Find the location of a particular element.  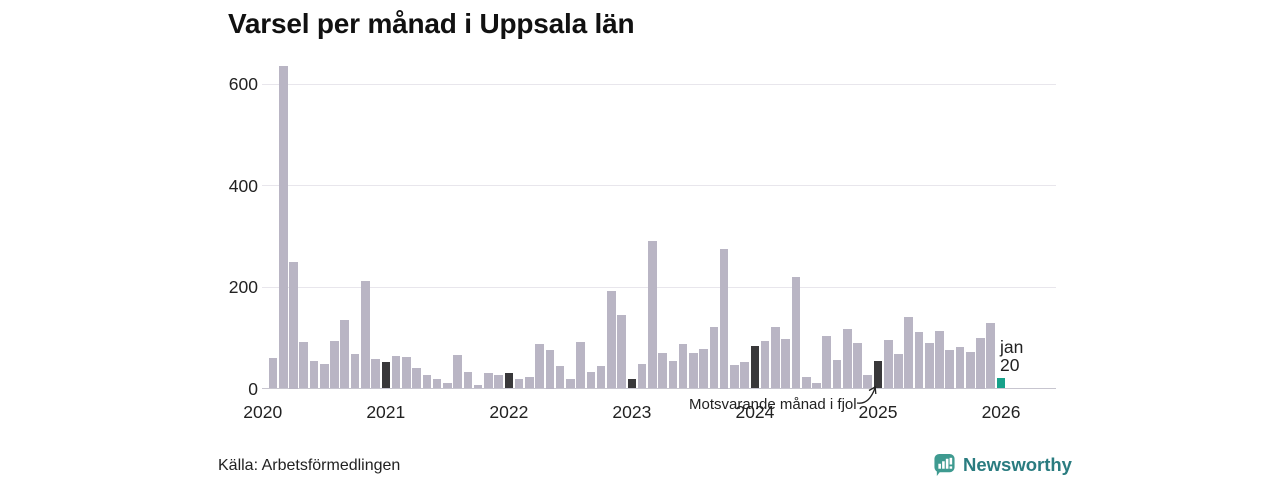

y-tick-label: 400 is located at coordinates (243, 185).